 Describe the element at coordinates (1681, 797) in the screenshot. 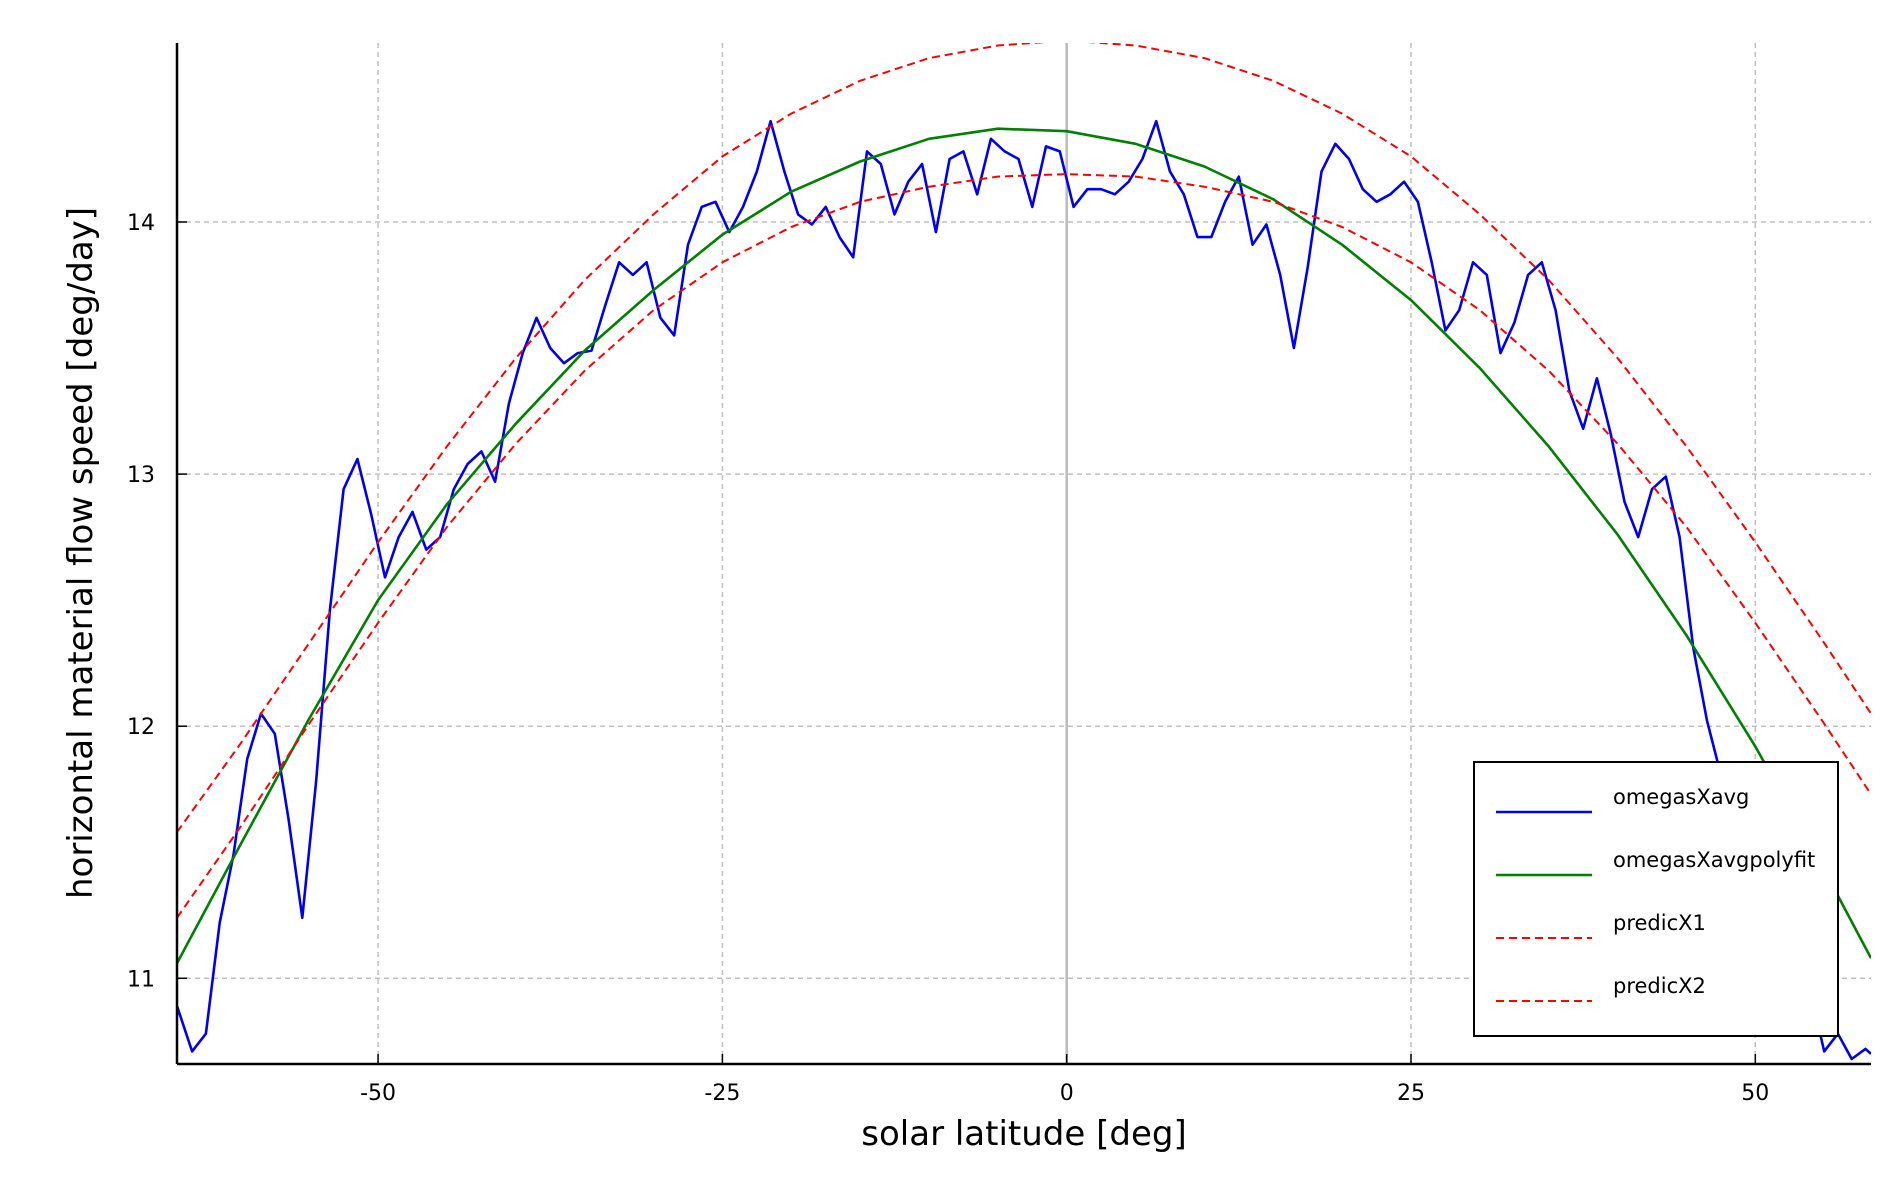

I see `legend-label: omegasXavg` at that location.